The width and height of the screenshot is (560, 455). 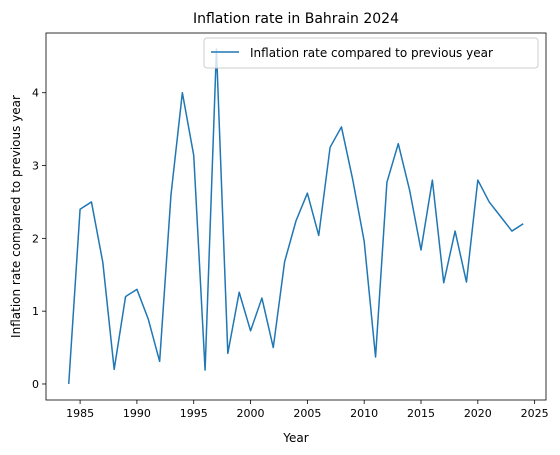 I want to click on y-axis: 0 1 2 3 4, so click(x=39, y=239).